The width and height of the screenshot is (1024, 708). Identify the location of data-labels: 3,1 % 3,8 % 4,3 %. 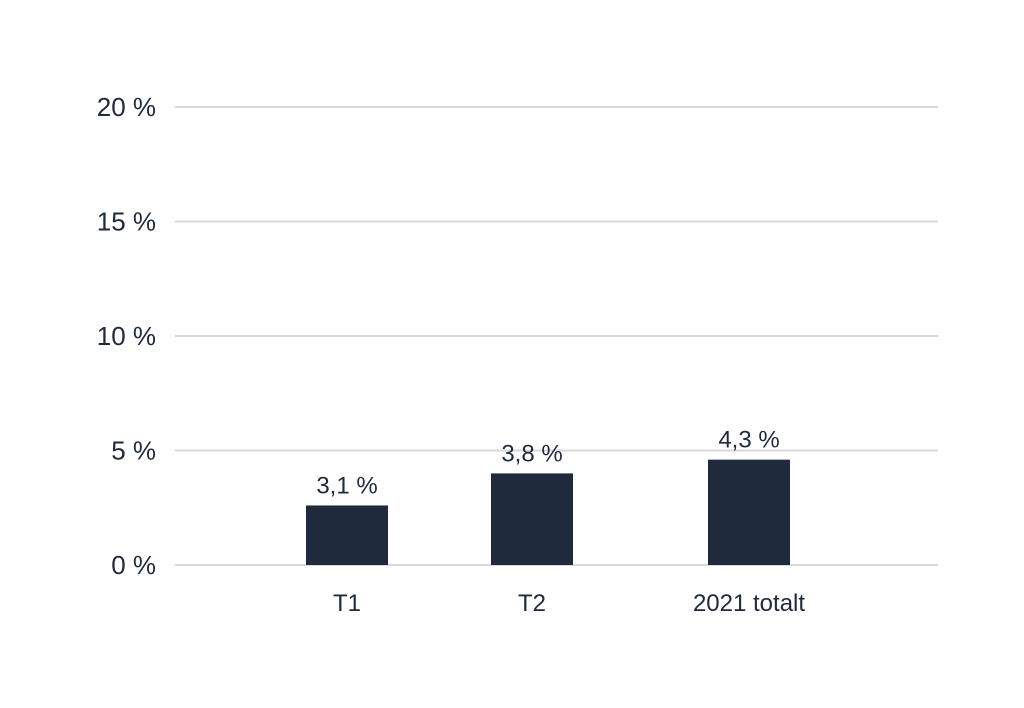
(547, 463).